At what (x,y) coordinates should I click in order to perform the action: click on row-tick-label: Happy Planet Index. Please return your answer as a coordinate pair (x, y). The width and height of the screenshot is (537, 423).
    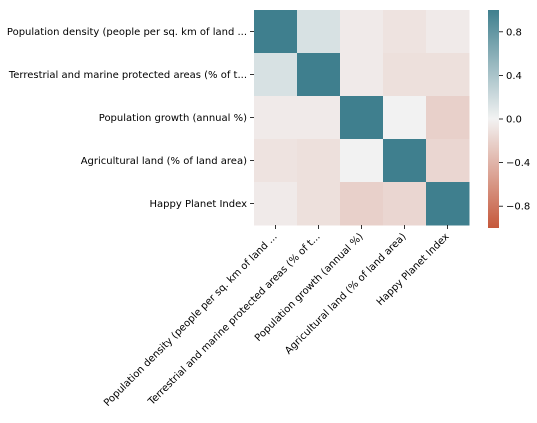
    Looking at the image, I should click on (199, 204).